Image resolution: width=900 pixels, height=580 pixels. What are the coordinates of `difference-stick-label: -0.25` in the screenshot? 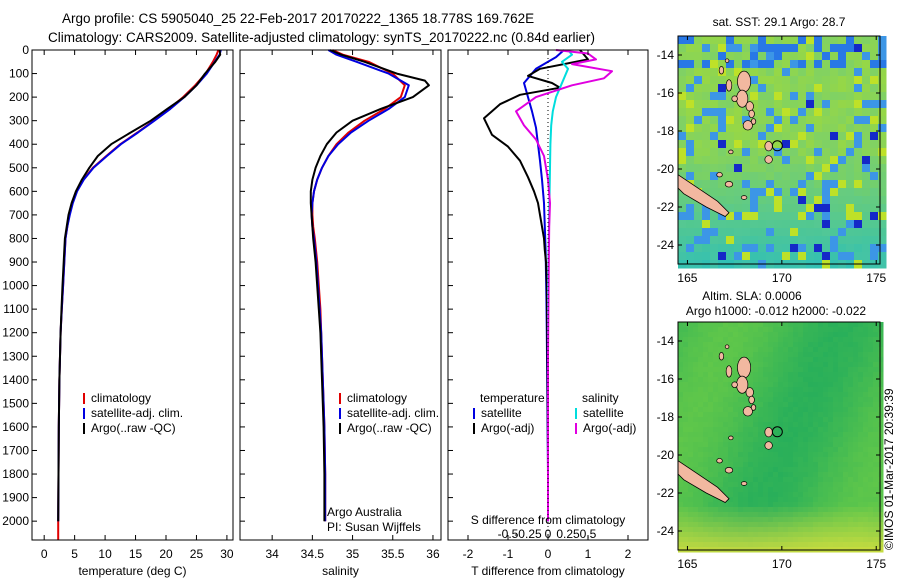 It's located at (528, 534).